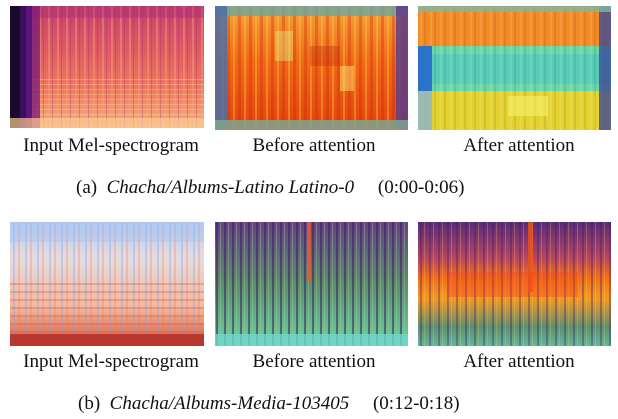 The image size is (618, 419). What do you see at coordinates (87, 187) in the screenshot?
I see `row-a-caption-letter: (a)` at bounding box center [87, 187].